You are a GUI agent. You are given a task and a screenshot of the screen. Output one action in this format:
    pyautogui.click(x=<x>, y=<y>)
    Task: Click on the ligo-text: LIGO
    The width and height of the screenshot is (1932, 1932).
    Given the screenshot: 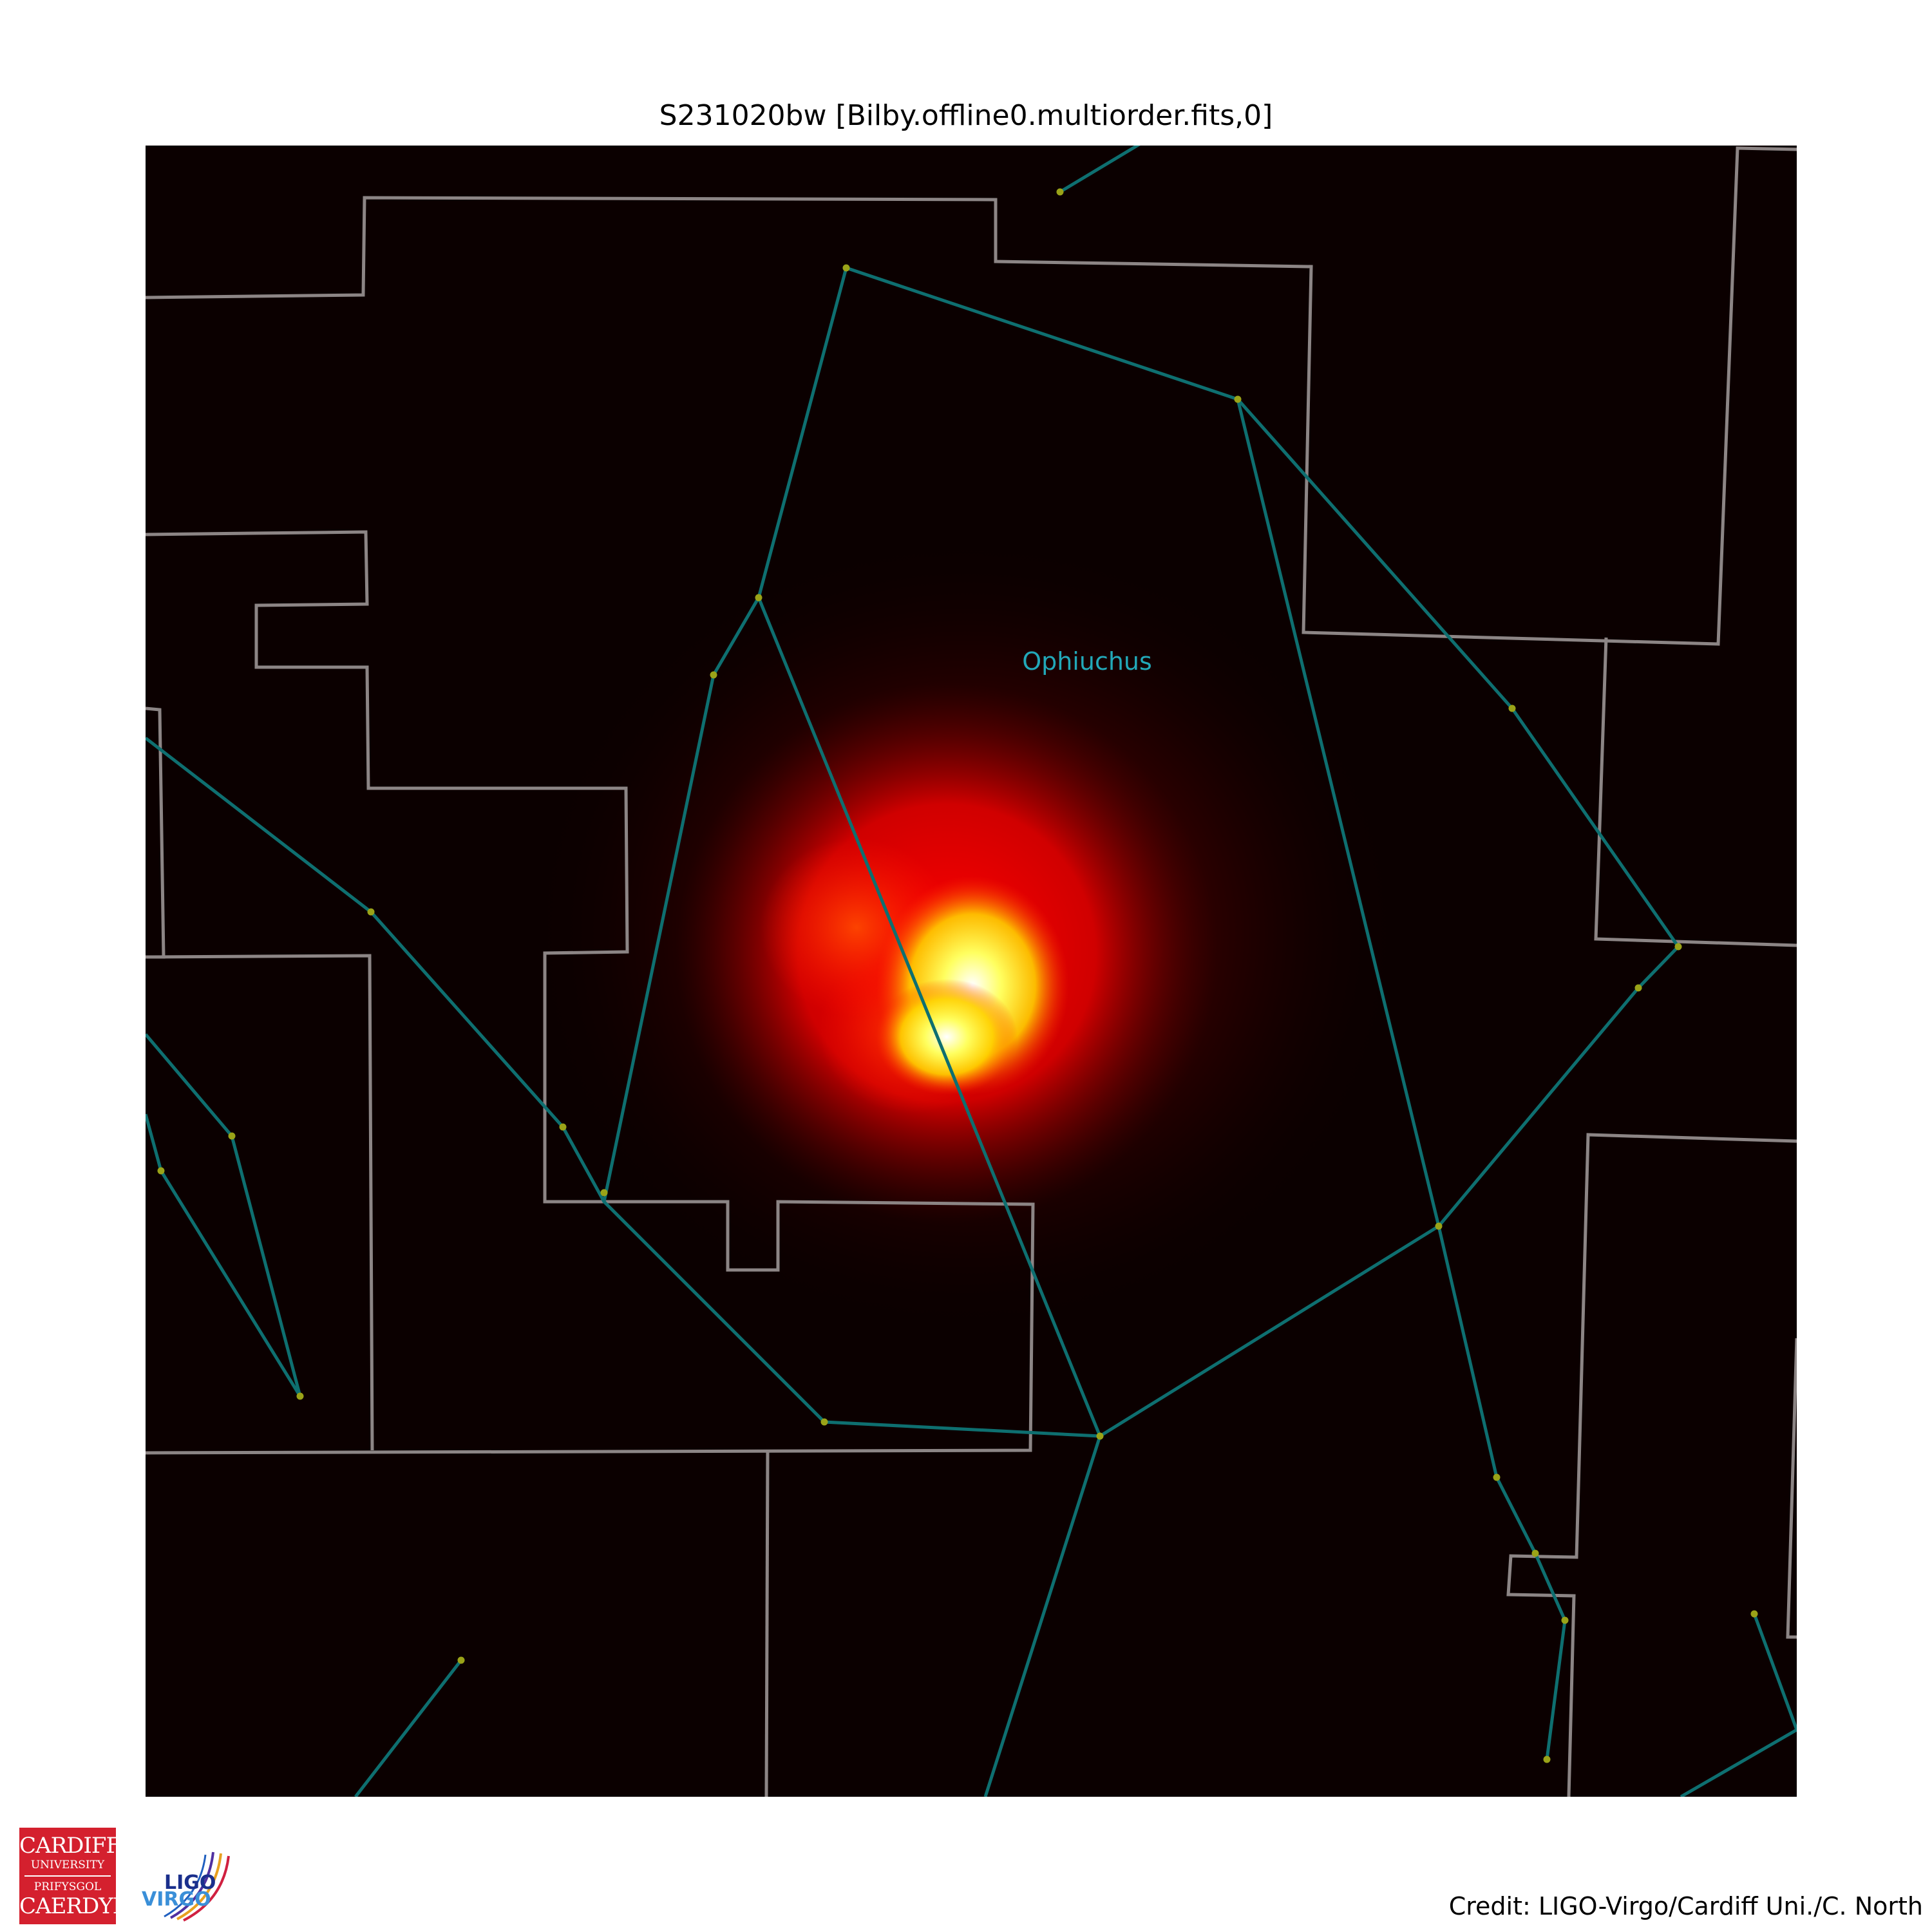 What is the action you would take?
    pyautogui.click(x=190, y=1882)
    